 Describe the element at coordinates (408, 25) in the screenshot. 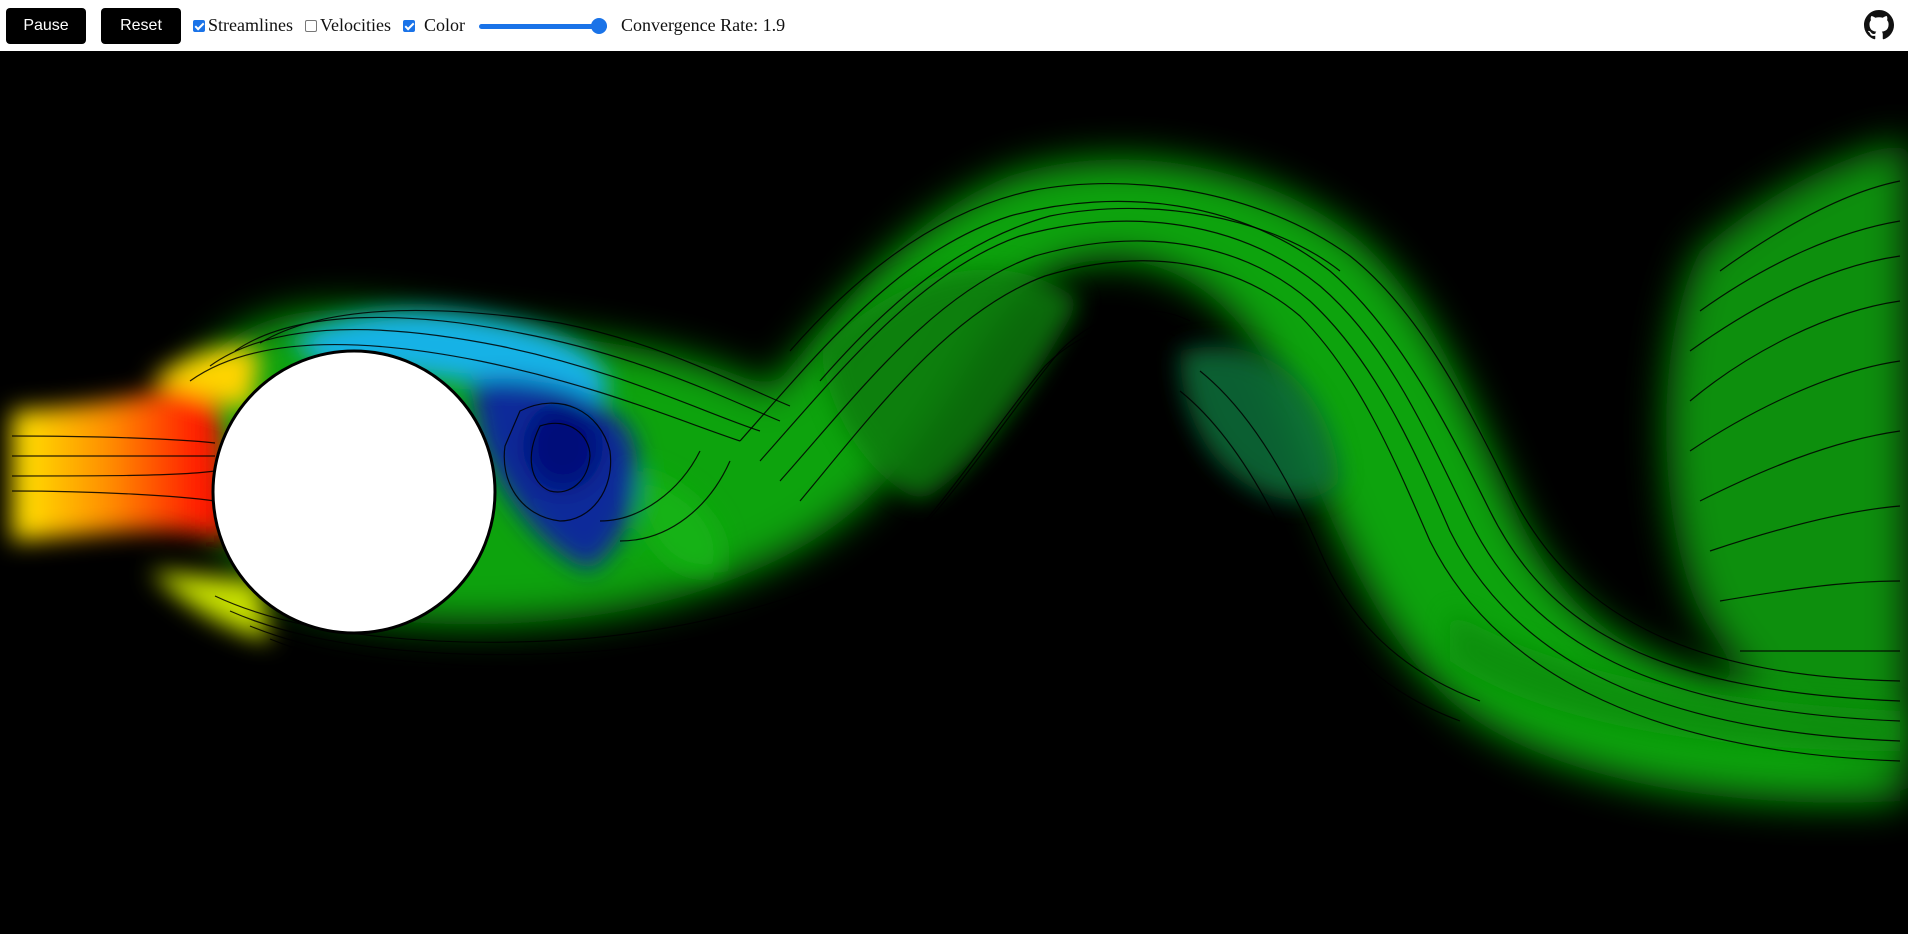

I see `color-checkbox` at that location.